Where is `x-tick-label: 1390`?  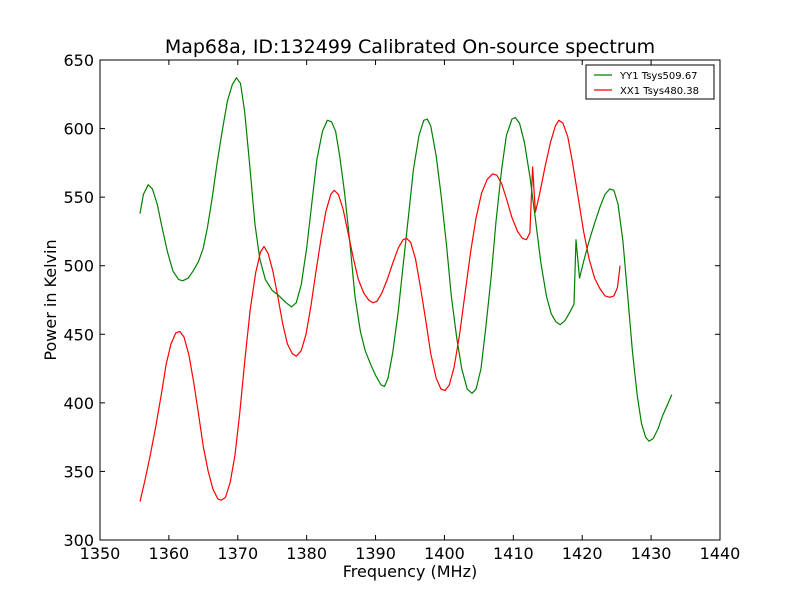
x-tick-label: 1390 is located at coordinates (375, 553).